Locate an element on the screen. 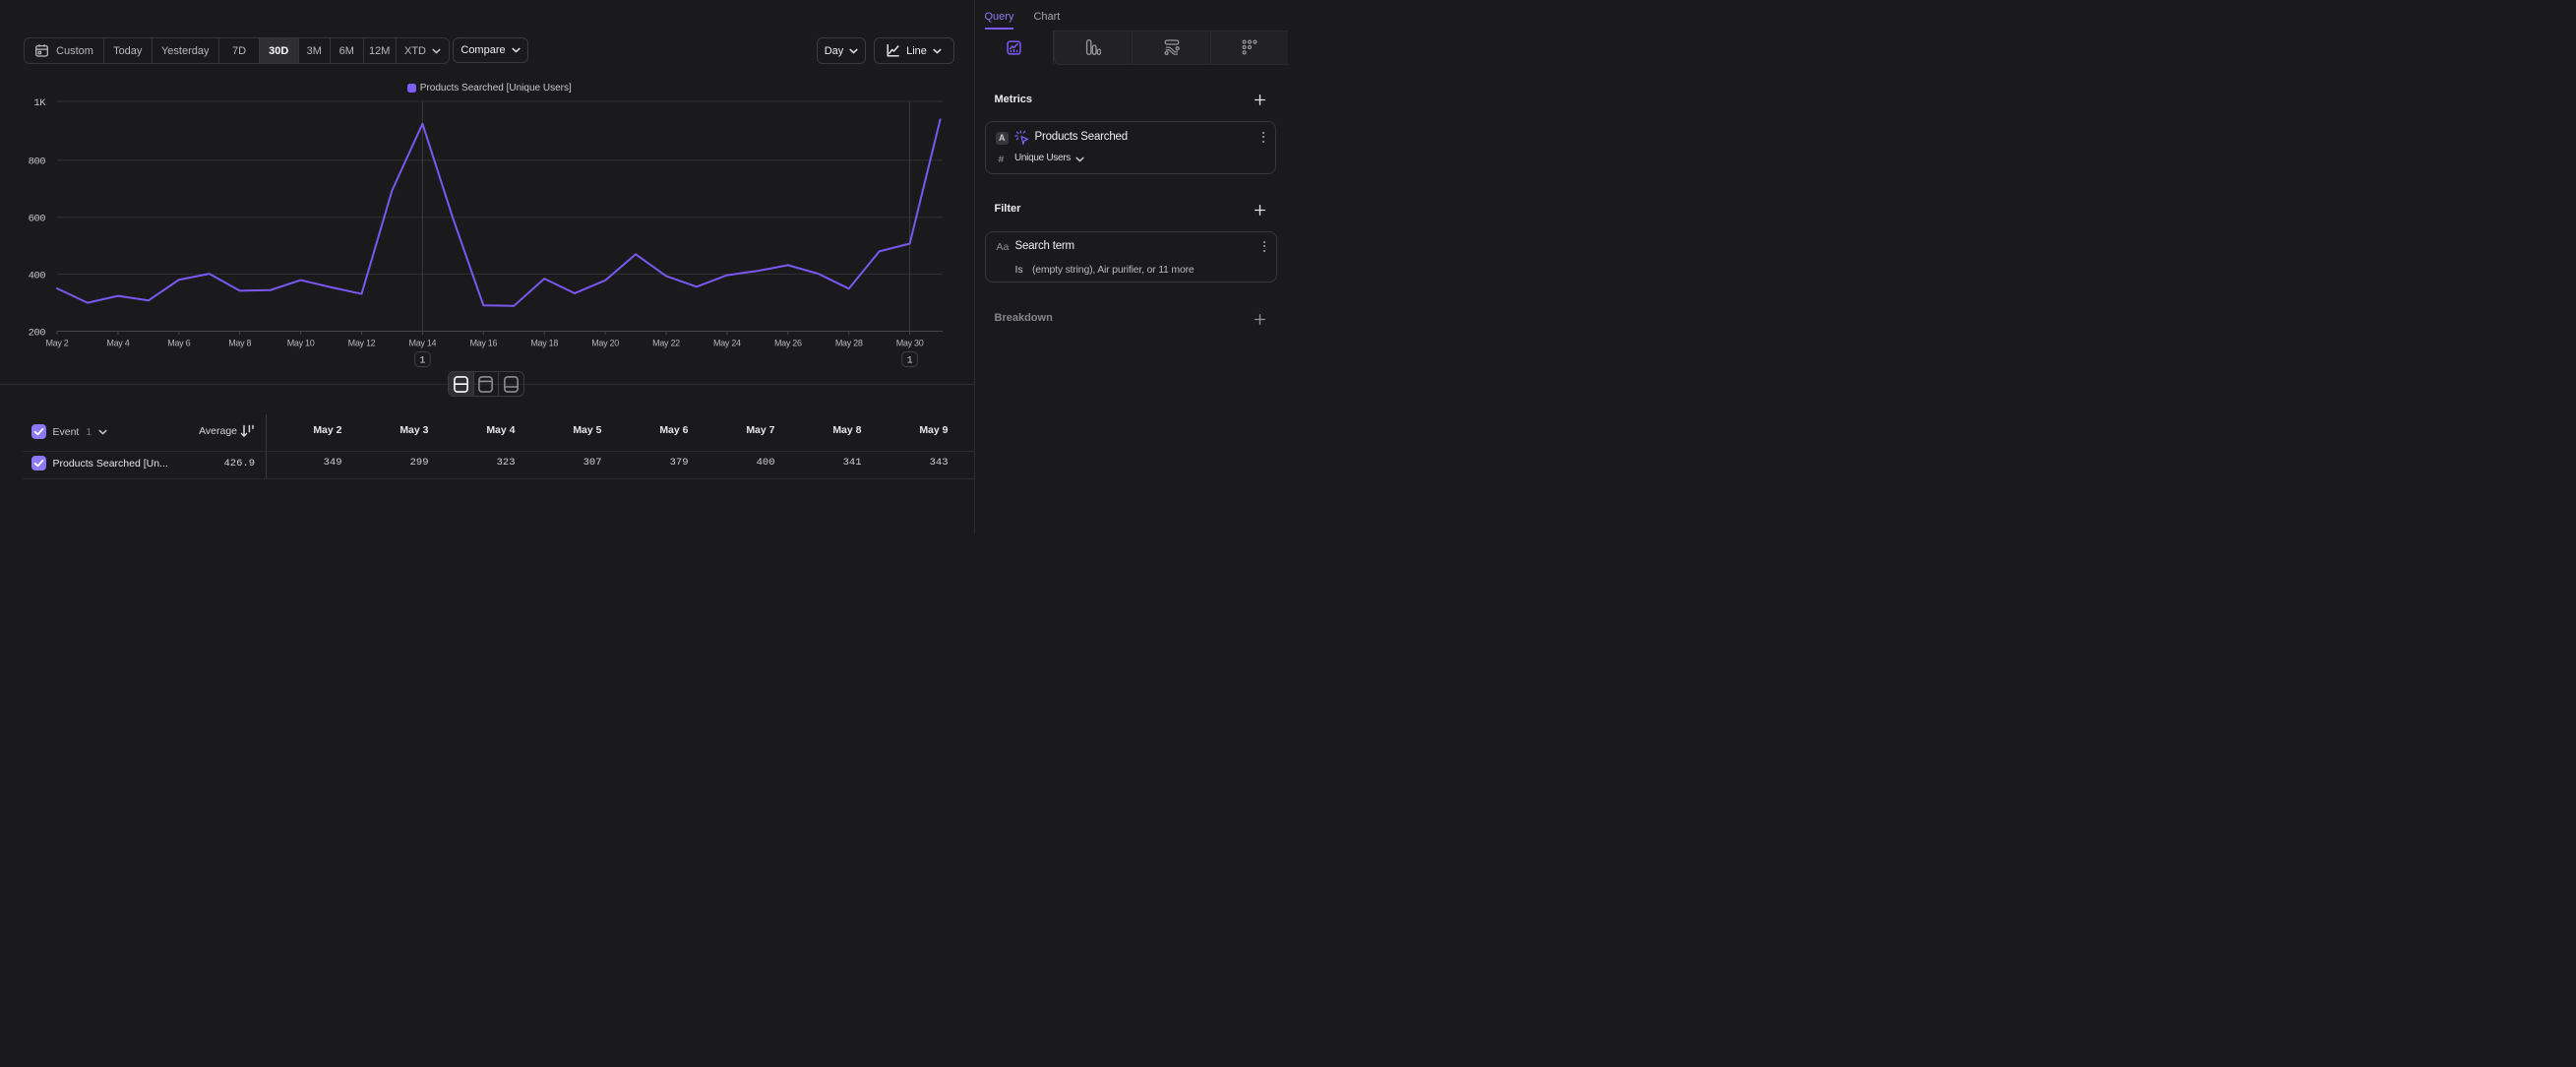  svg-text: 1K is located at coordinates (39, 103).